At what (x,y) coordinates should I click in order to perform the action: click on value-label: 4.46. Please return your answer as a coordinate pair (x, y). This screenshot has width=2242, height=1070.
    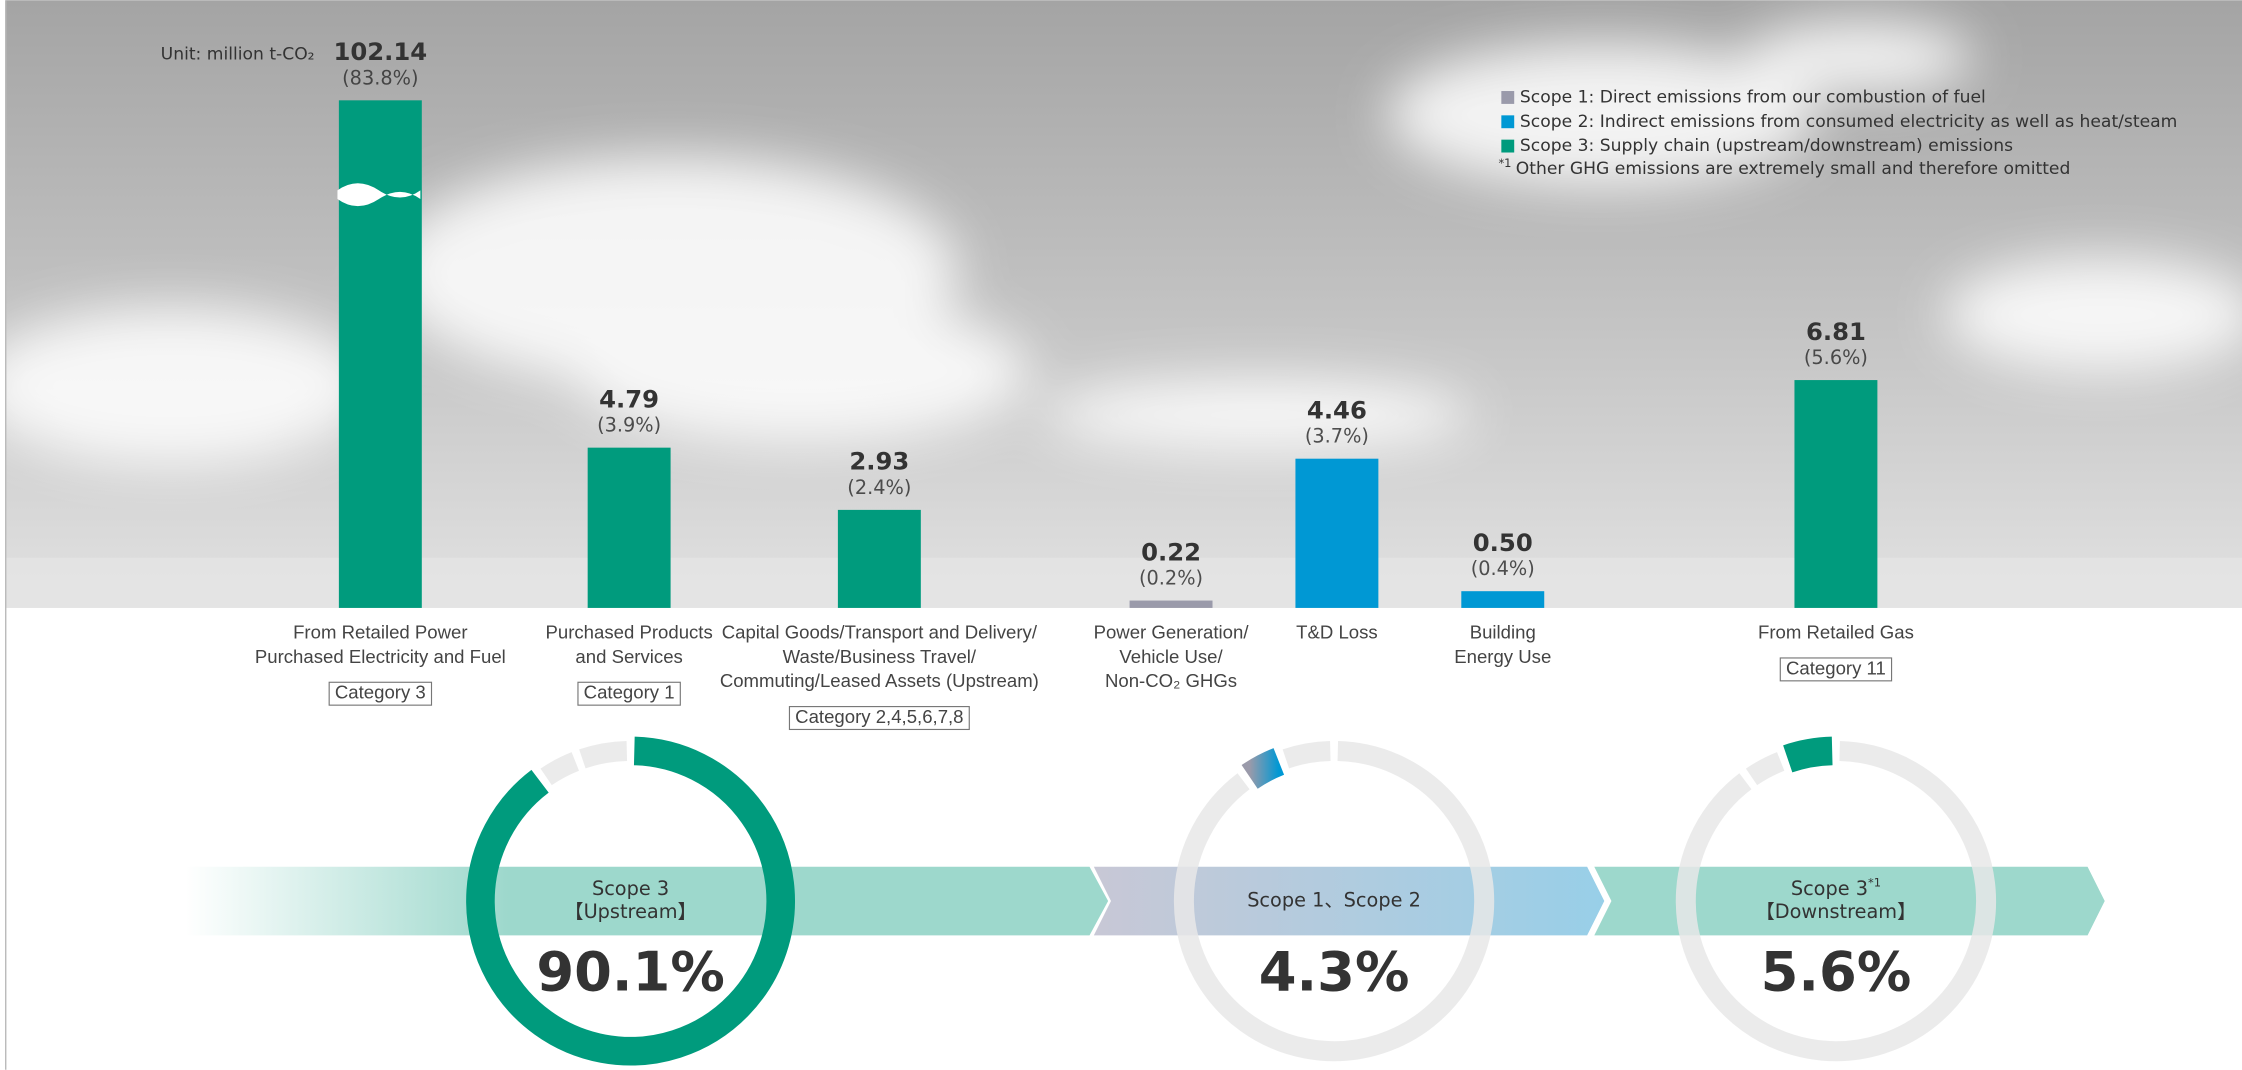
    Looking at the image, I should click on (1337, 410).